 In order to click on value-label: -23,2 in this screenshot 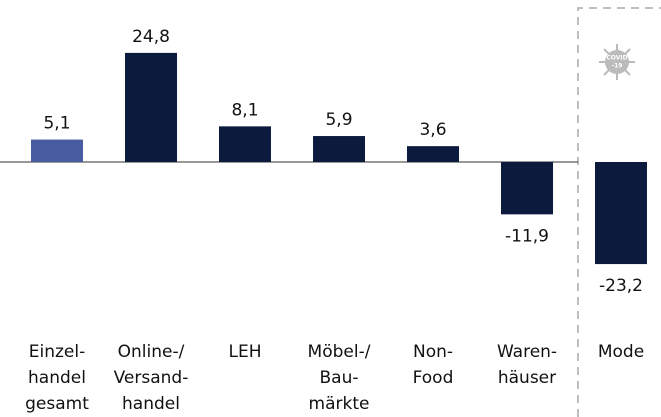, I will do `click(621, 286)`.